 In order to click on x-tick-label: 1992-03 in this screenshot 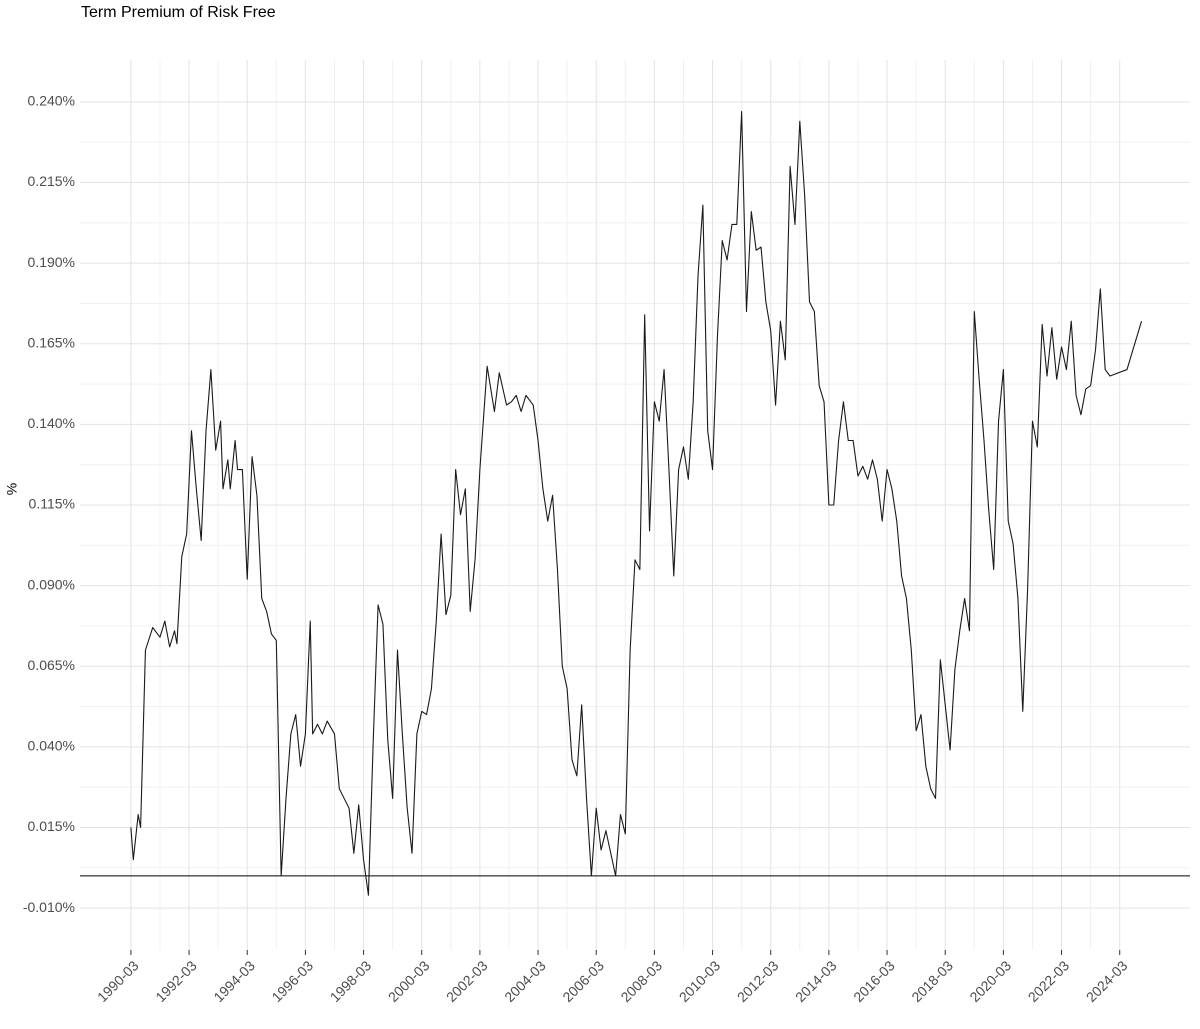, I will do `click(176, 981)`.